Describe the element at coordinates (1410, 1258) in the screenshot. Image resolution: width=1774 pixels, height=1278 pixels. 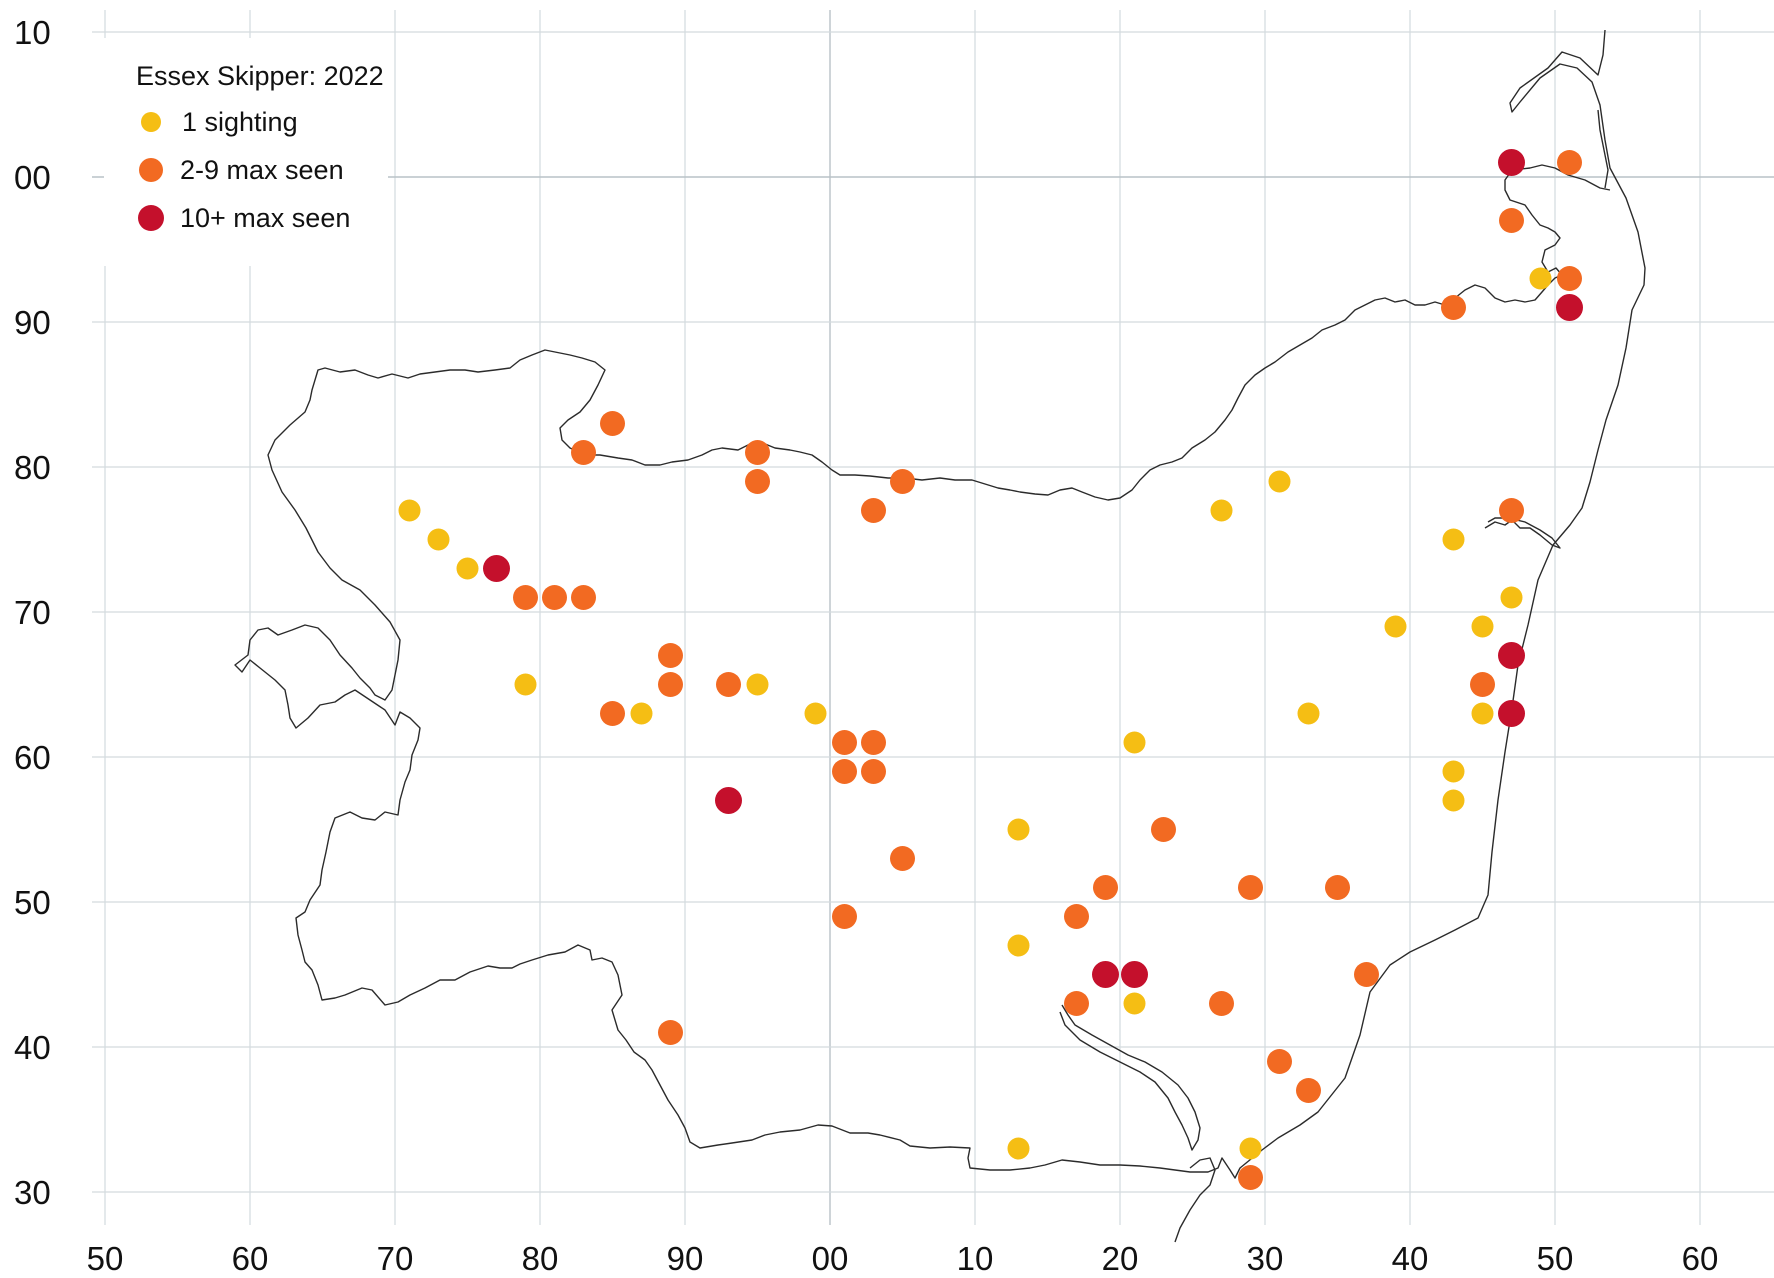
I see `x-tick-label: 40` at that location.